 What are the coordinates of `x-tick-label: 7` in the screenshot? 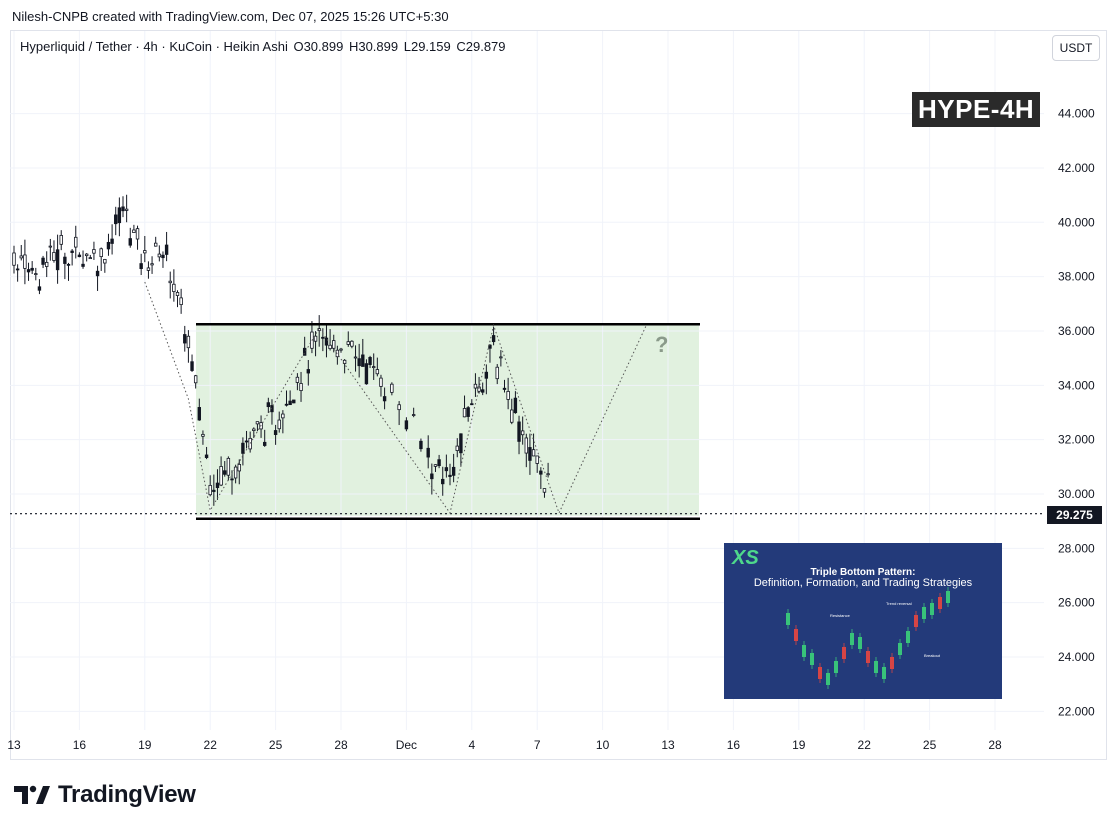 It's located at (537, 745).